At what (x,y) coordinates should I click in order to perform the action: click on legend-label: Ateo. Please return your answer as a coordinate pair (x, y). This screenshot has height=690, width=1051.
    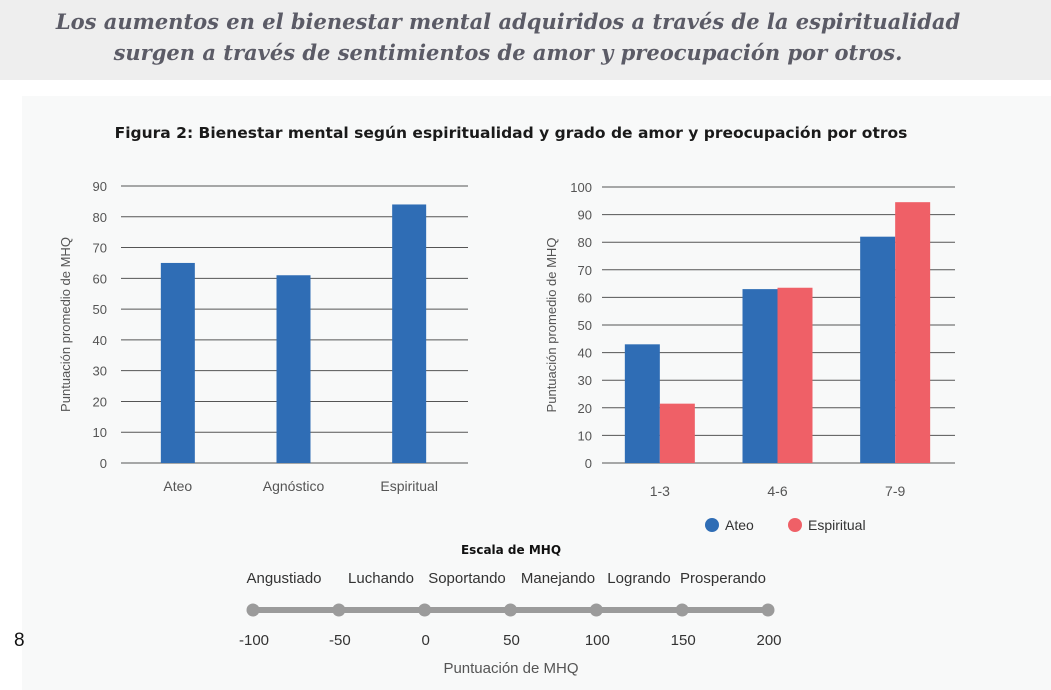
    Looking at the image, I should click on (739, 525).